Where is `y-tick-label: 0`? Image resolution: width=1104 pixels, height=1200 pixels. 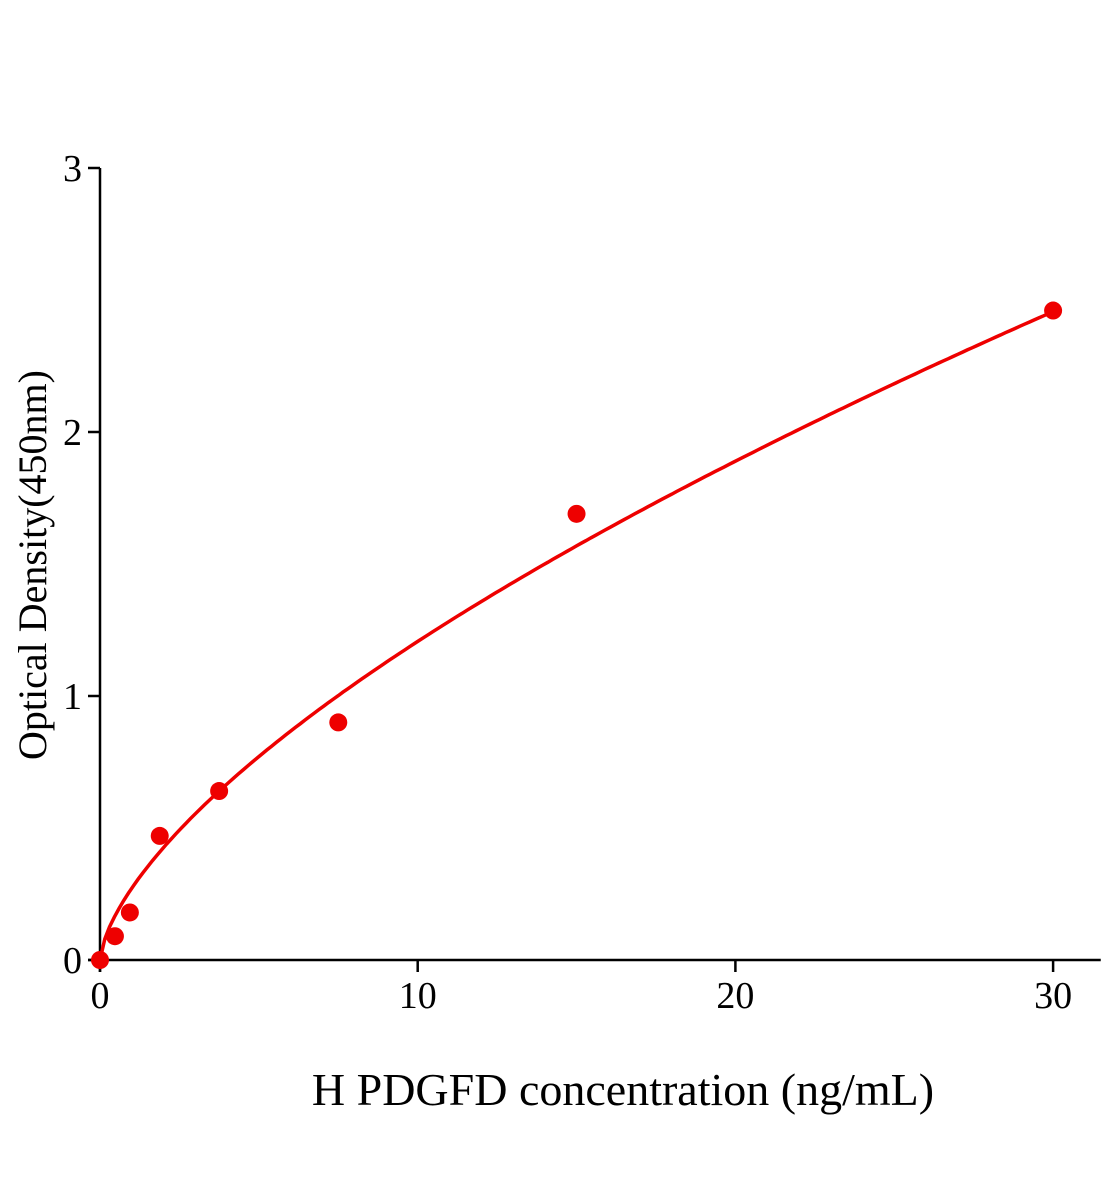
y-tick-label: 0 is located at coordinates (72, 961).